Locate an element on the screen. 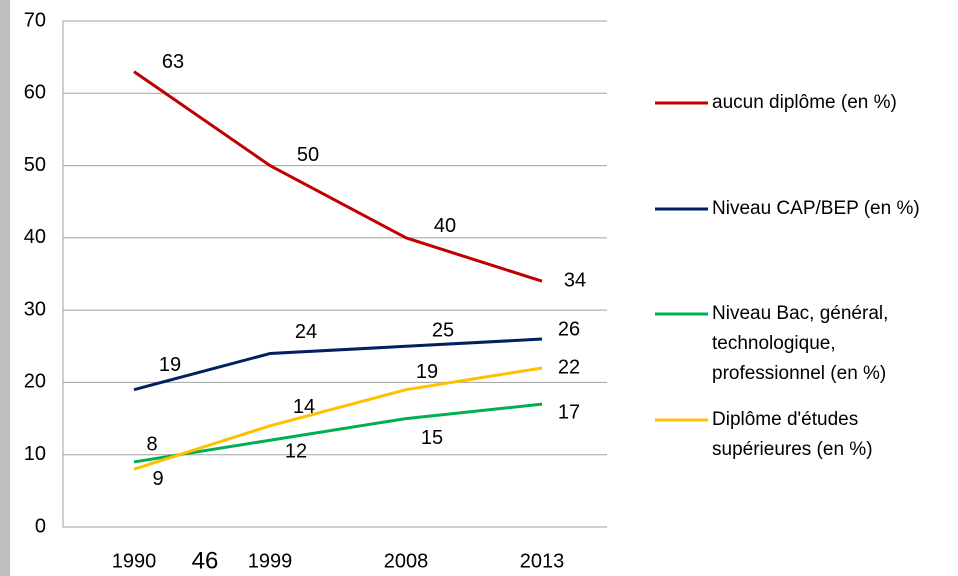 This screenshot has height=576, width=958. data-label: 15 is located at coordinates (432, 438).